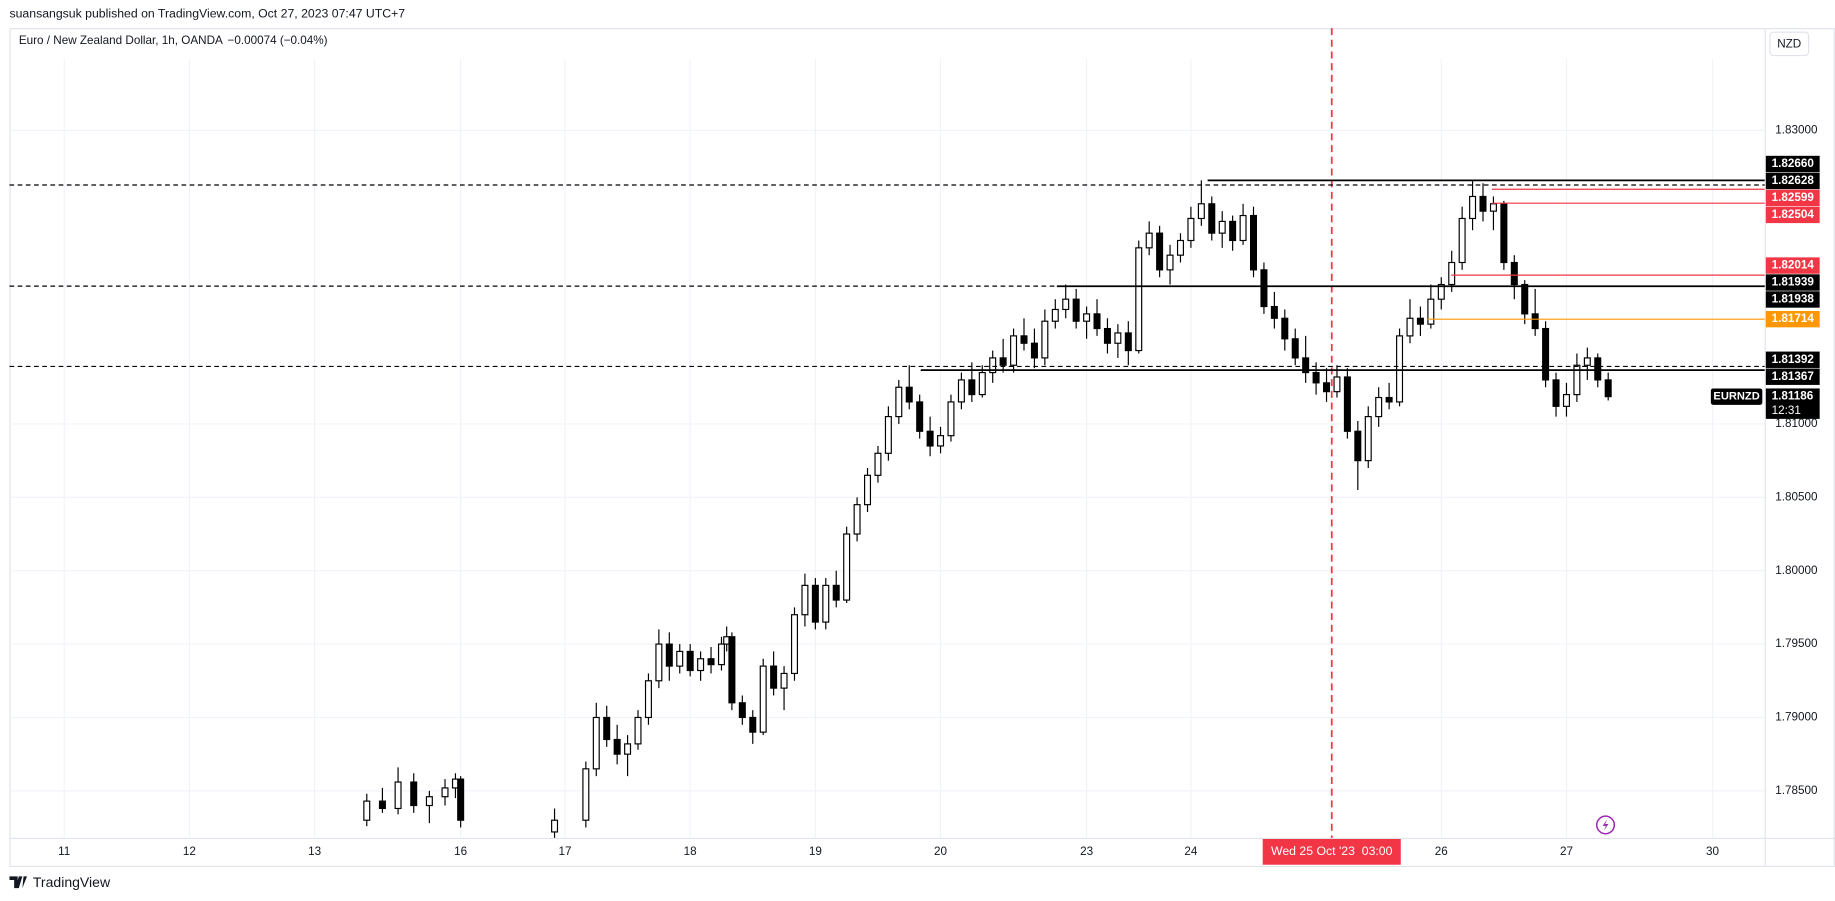 The image size is (1835, 901). I want to click on price-label: 1.82599, so click(1793, 197).